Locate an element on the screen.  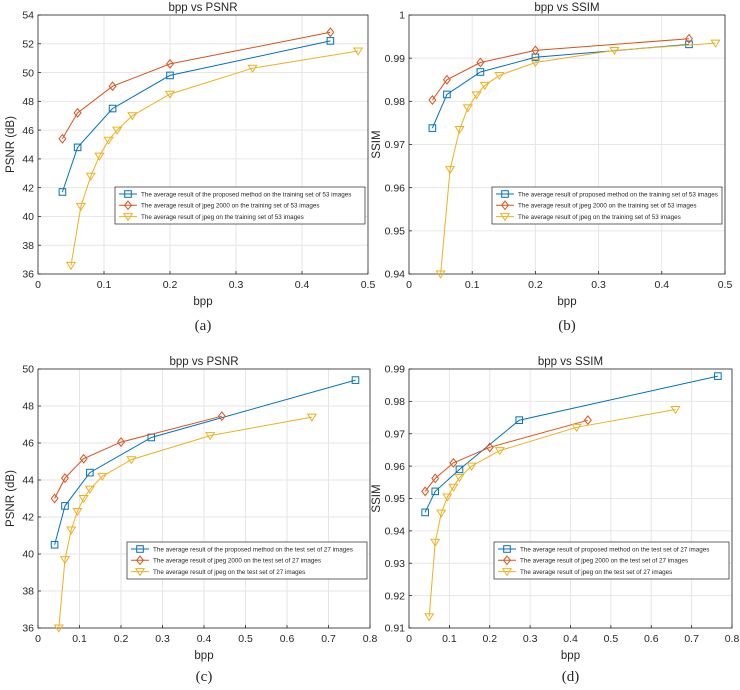
x-tick-label: 0.2 is located at coordinates (489, 639).